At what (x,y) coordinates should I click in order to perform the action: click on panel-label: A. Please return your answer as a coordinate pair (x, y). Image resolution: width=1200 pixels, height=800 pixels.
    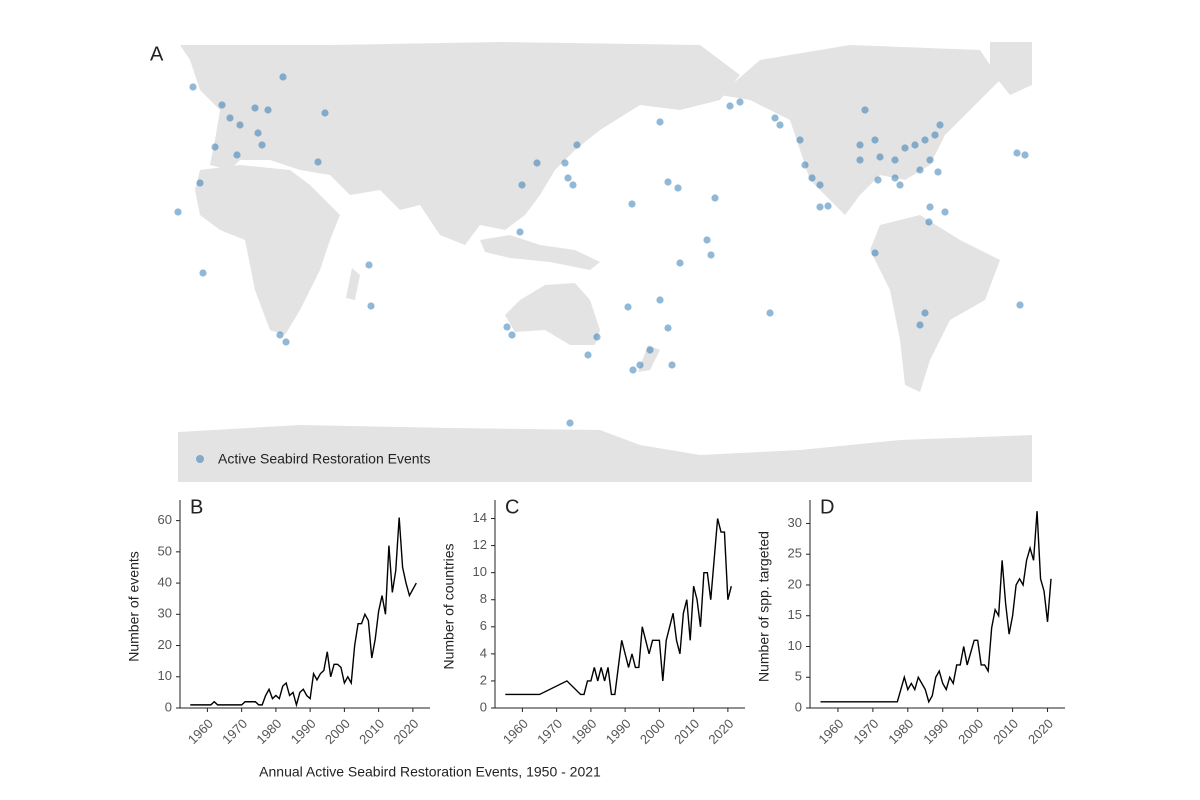
    Looking at the image, I should click on (157, 54).